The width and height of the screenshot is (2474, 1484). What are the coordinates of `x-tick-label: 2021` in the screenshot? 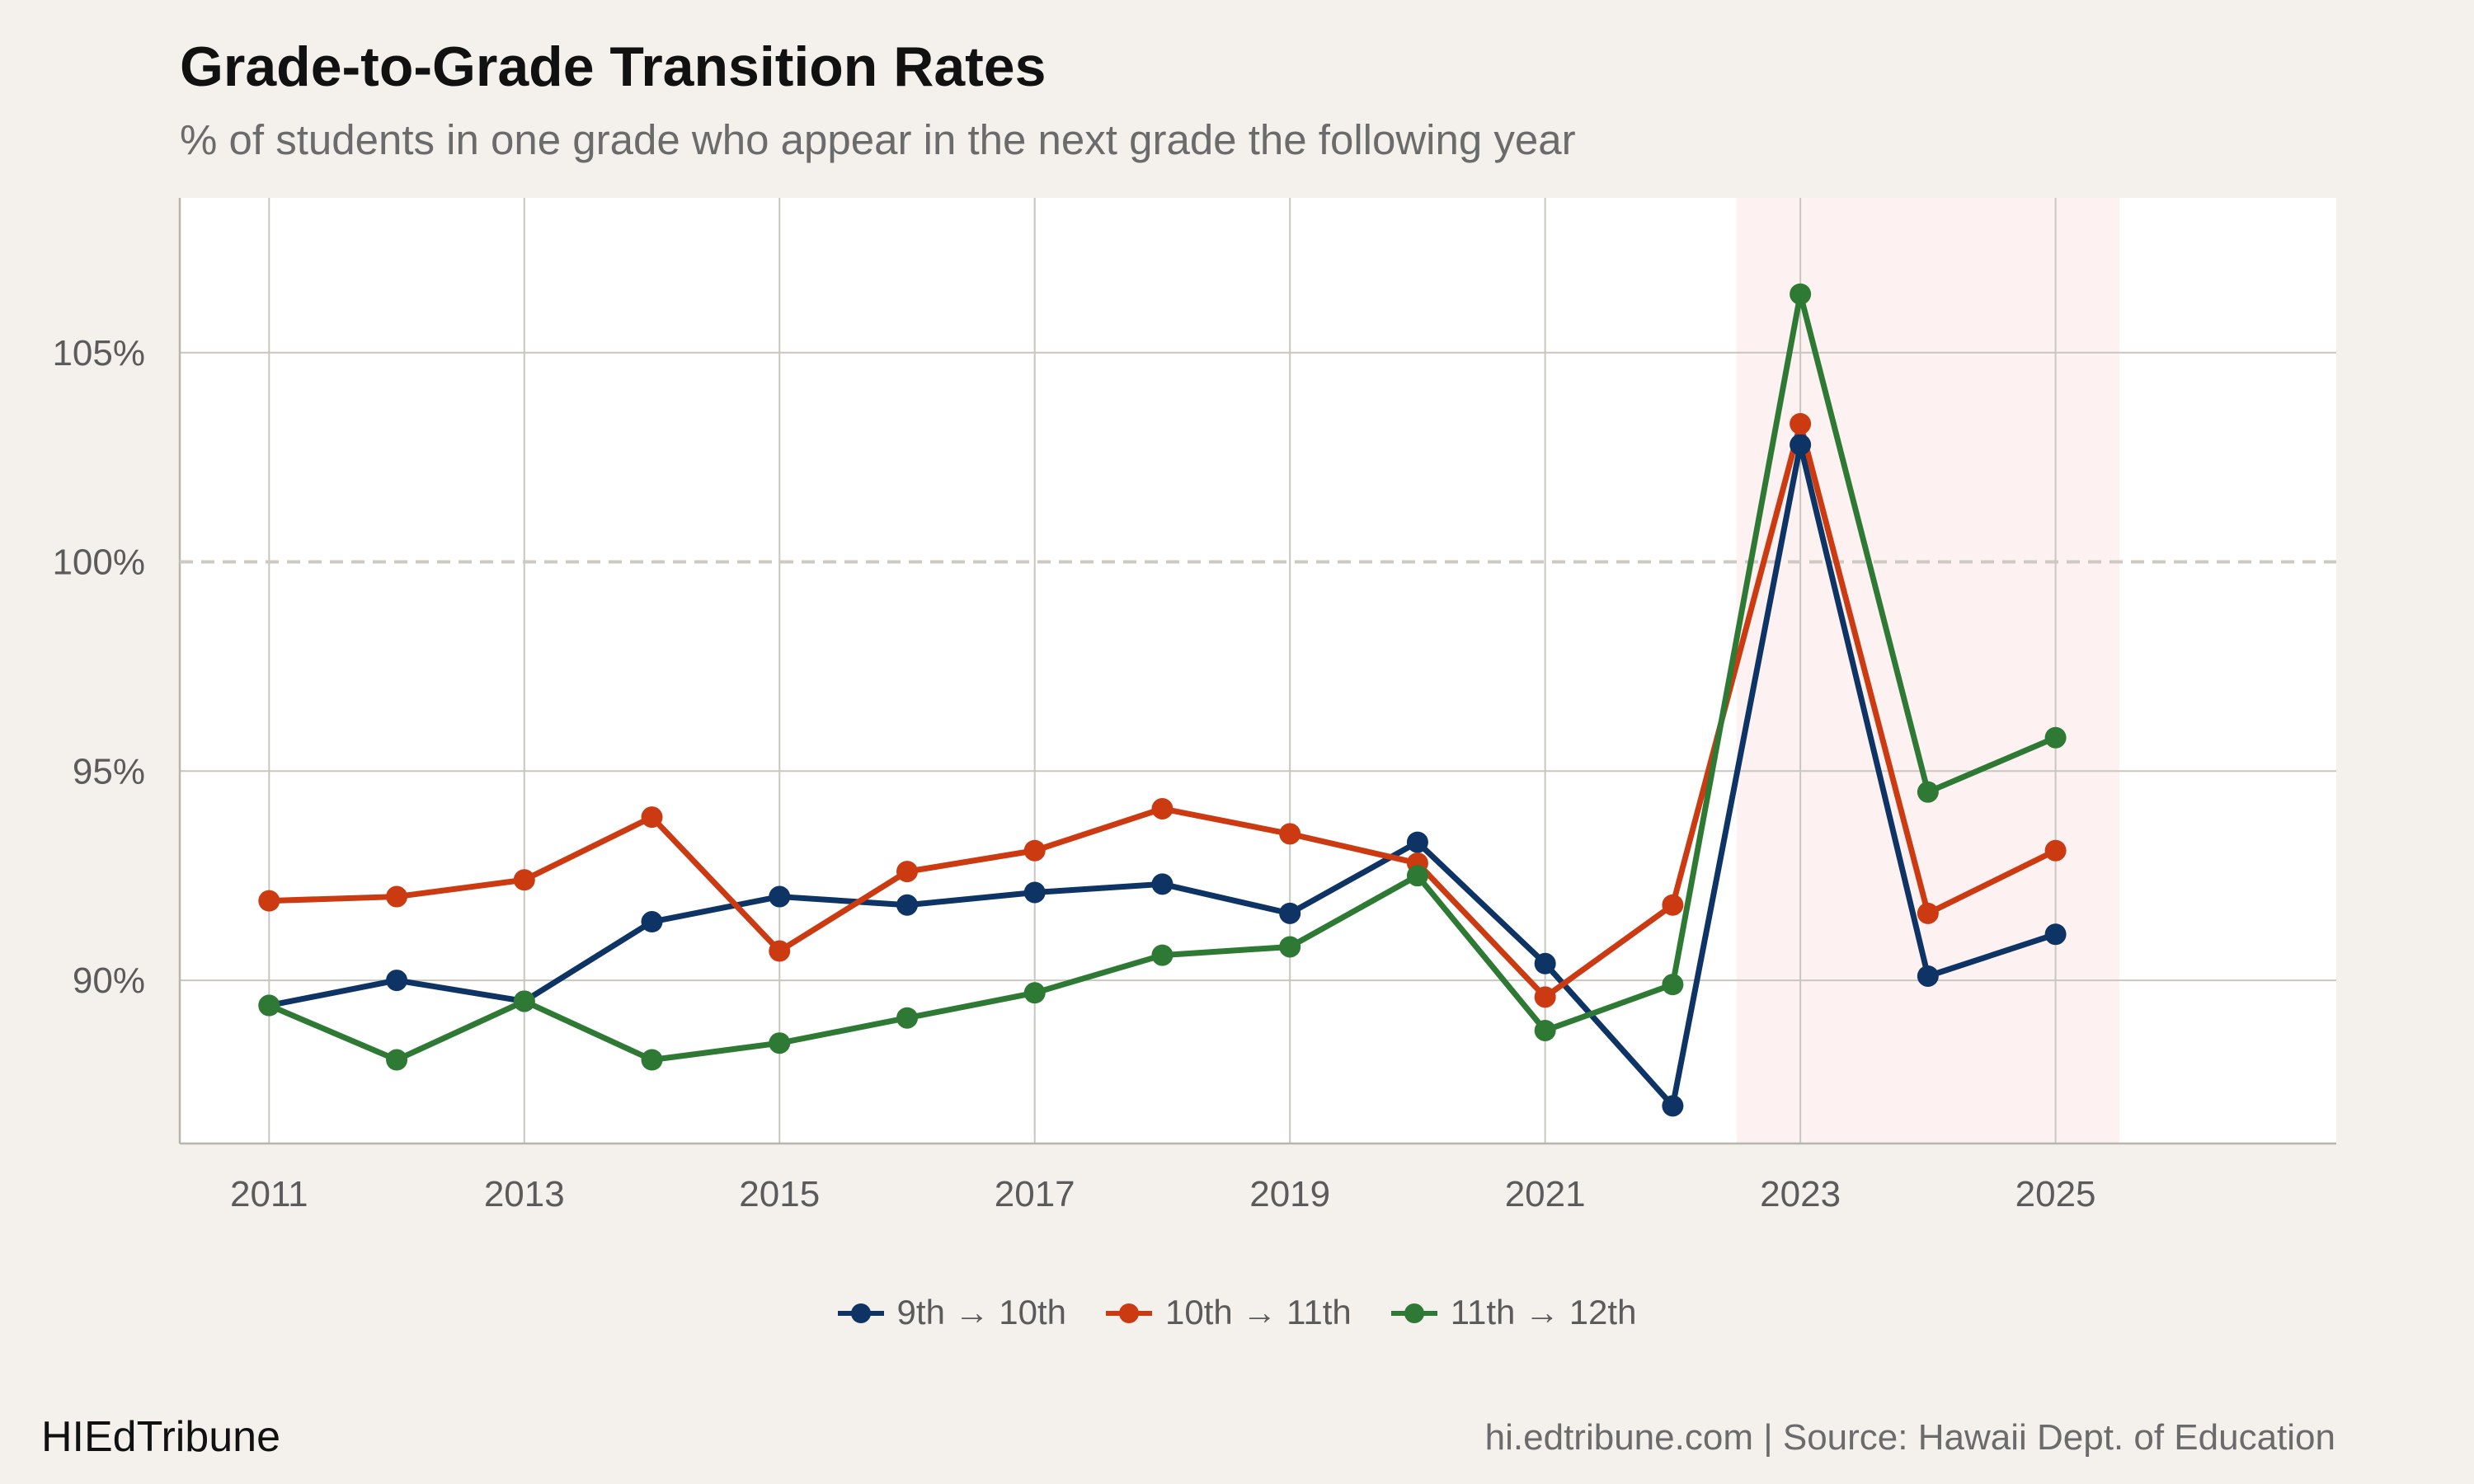 It's located at (1545, 1194).